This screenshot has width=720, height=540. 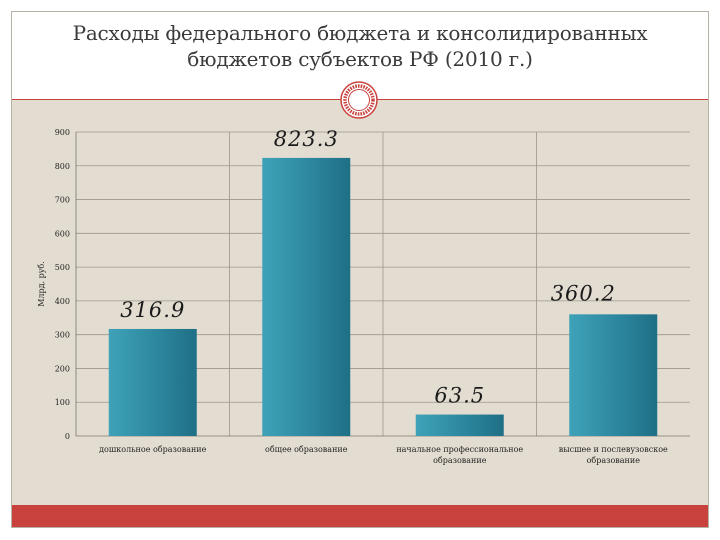 What do you see at coordinates (459, 396) in the screenshot?
I see `data-label: 63.5` at bounding box center [459, 396].